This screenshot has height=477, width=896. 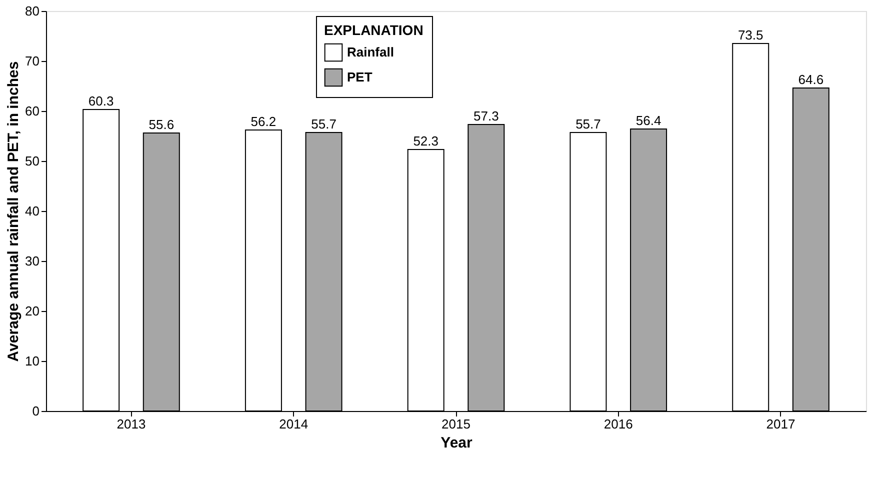 I want to click on y-axis-title: Average annual rainfall and PET, in inches, so click(x=13, y=211).